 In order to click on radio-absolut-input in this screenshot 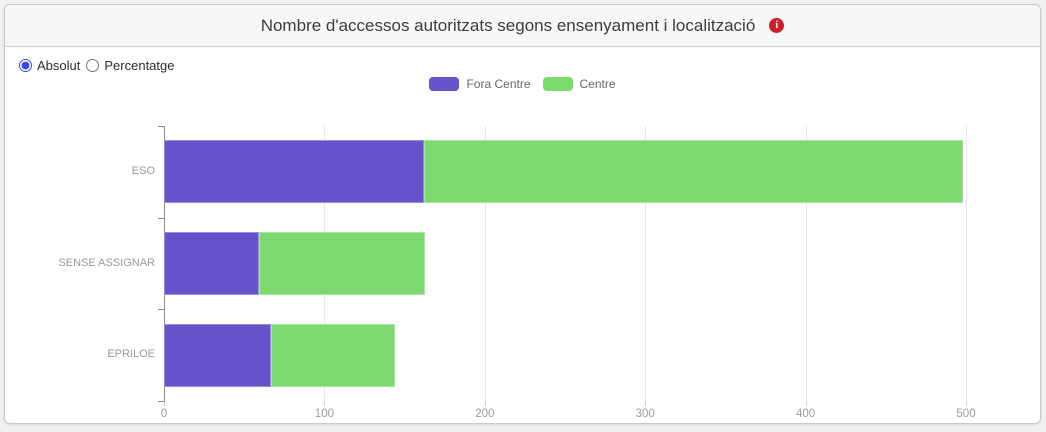, I will do `click(25, 65)`.